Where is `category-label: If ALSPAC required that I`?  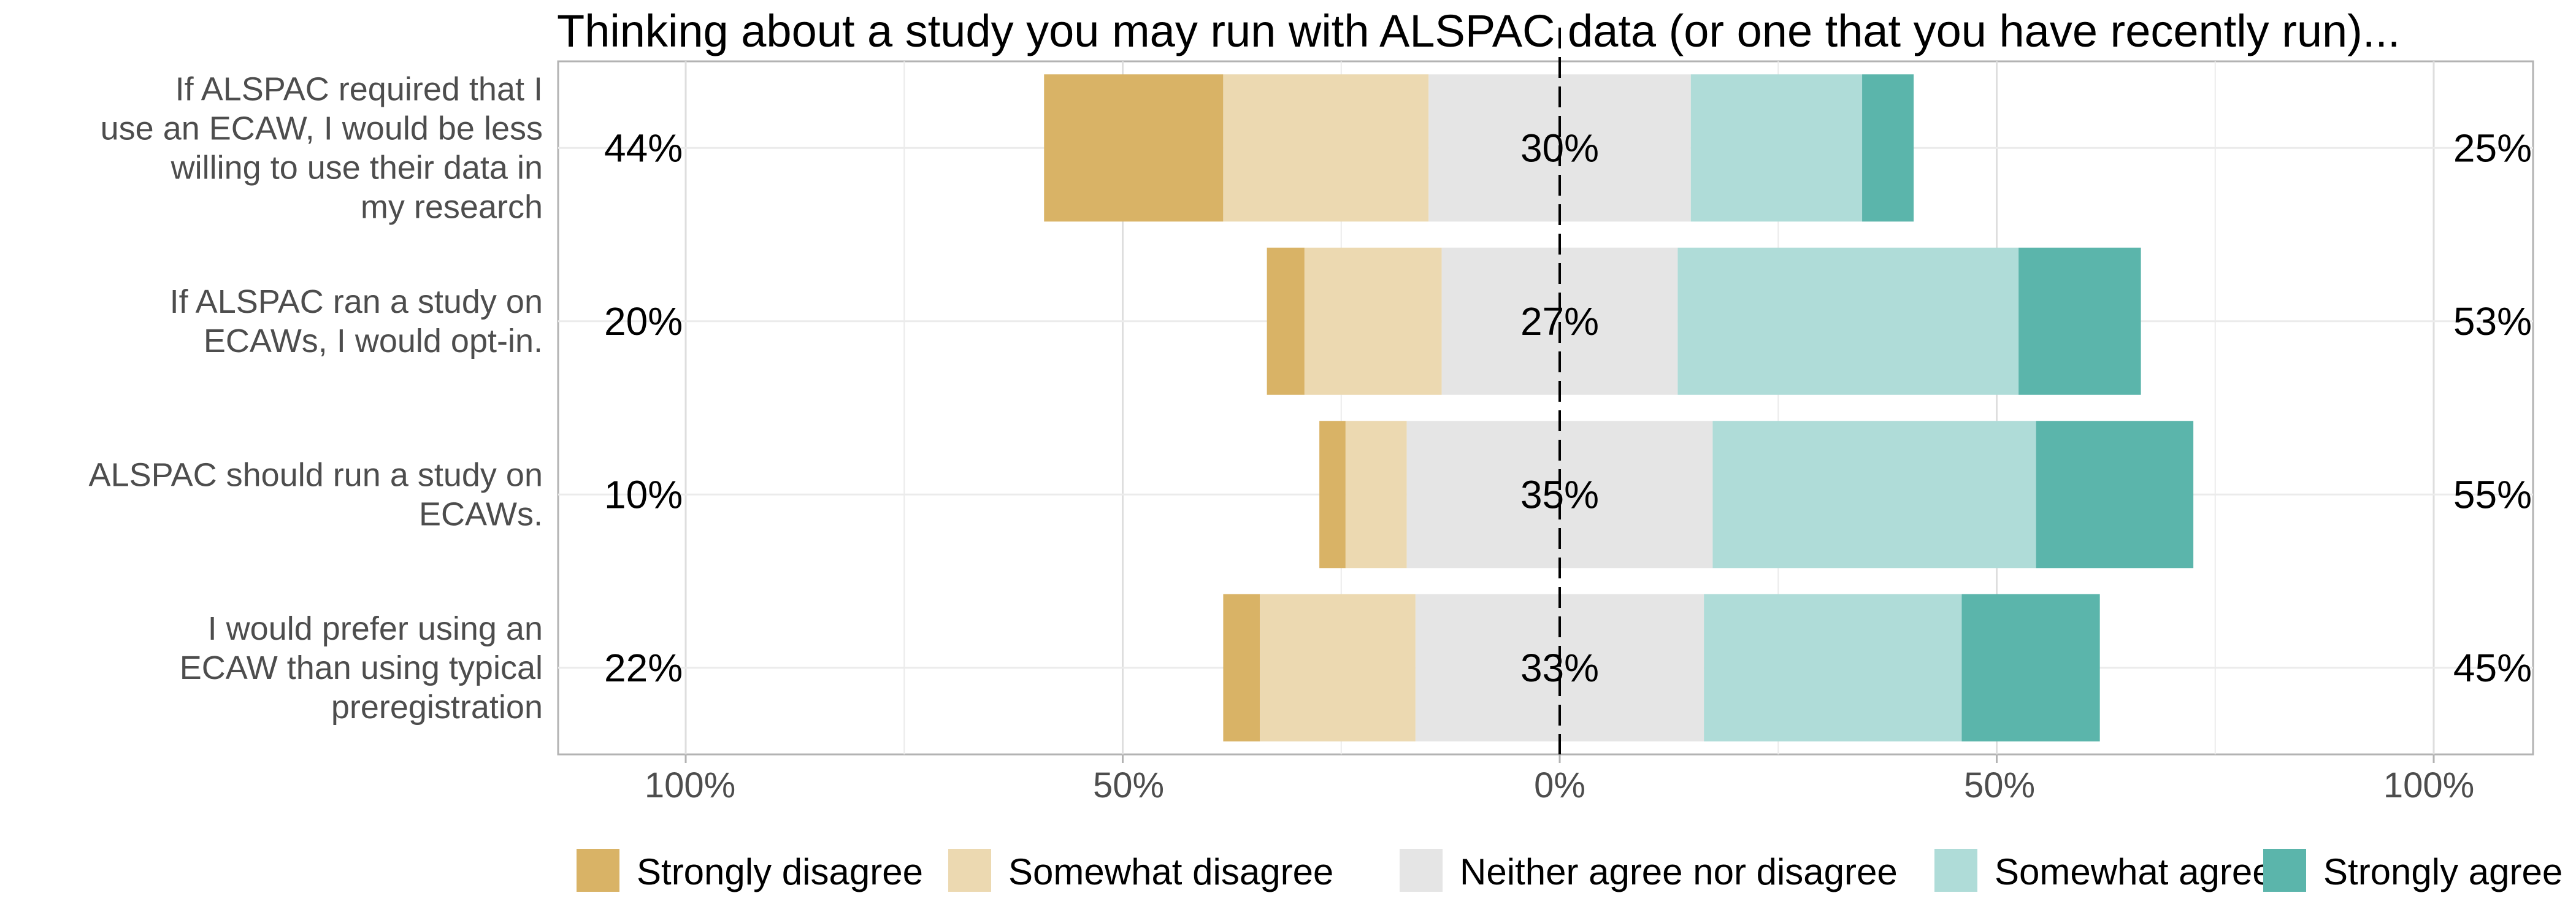
category-label: If ALSPAC required that I is located at coordinates (359, 89).